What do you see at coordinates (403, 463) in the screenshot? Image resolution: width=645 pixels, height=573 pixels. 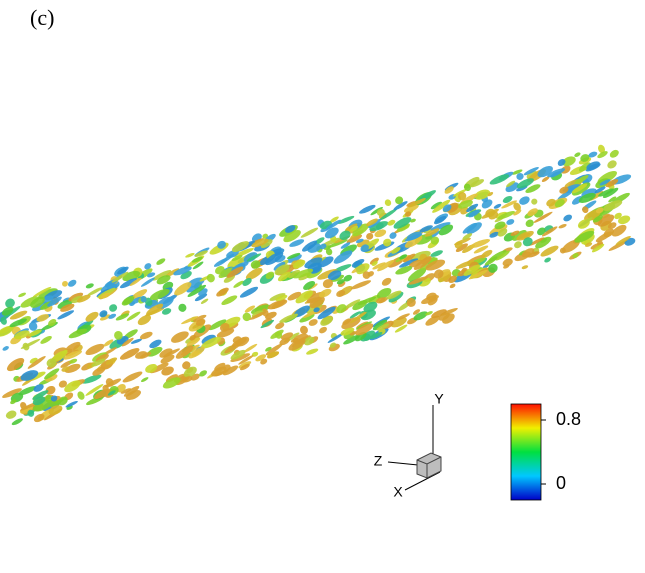 I see `z-axis-line` at bounding box center [403, 463].